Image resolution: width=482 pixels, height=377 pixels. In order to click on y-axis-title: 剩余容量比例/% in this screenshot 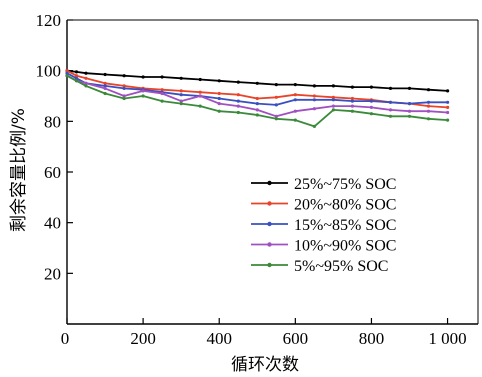, I will do `click(19, 170)`.